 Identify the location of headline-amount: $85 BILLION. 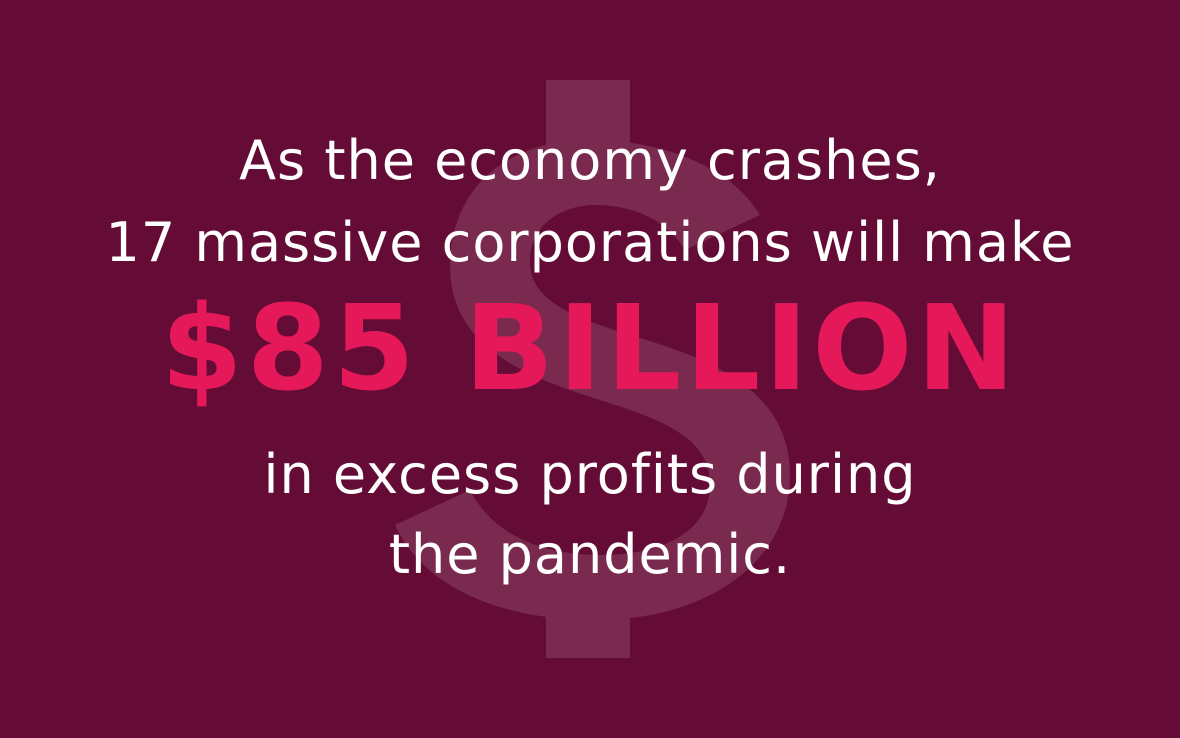
(590, 348).